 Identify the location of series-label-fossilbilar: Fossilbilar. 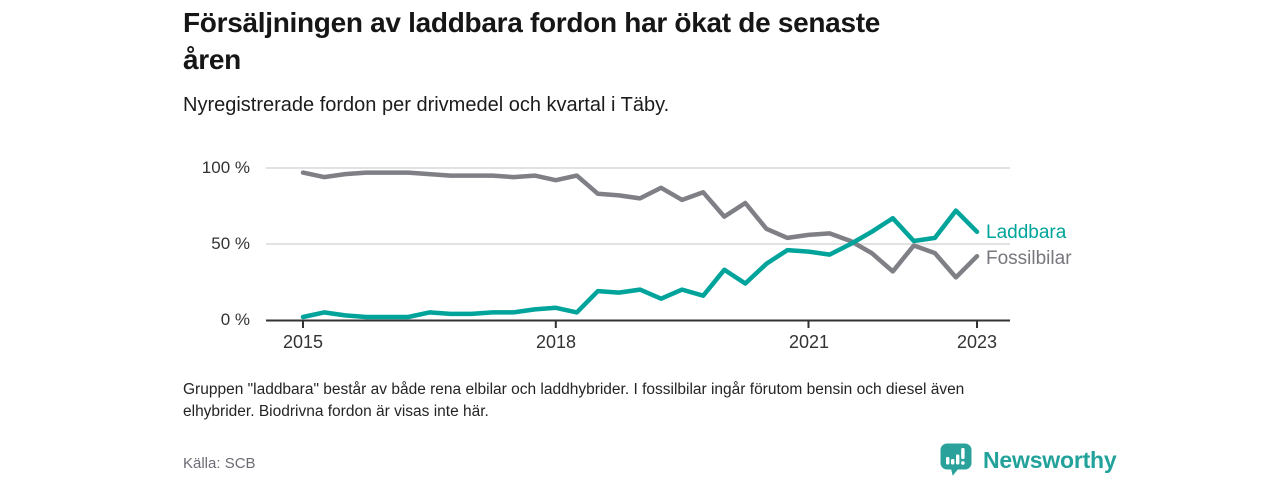
(1029, 258).